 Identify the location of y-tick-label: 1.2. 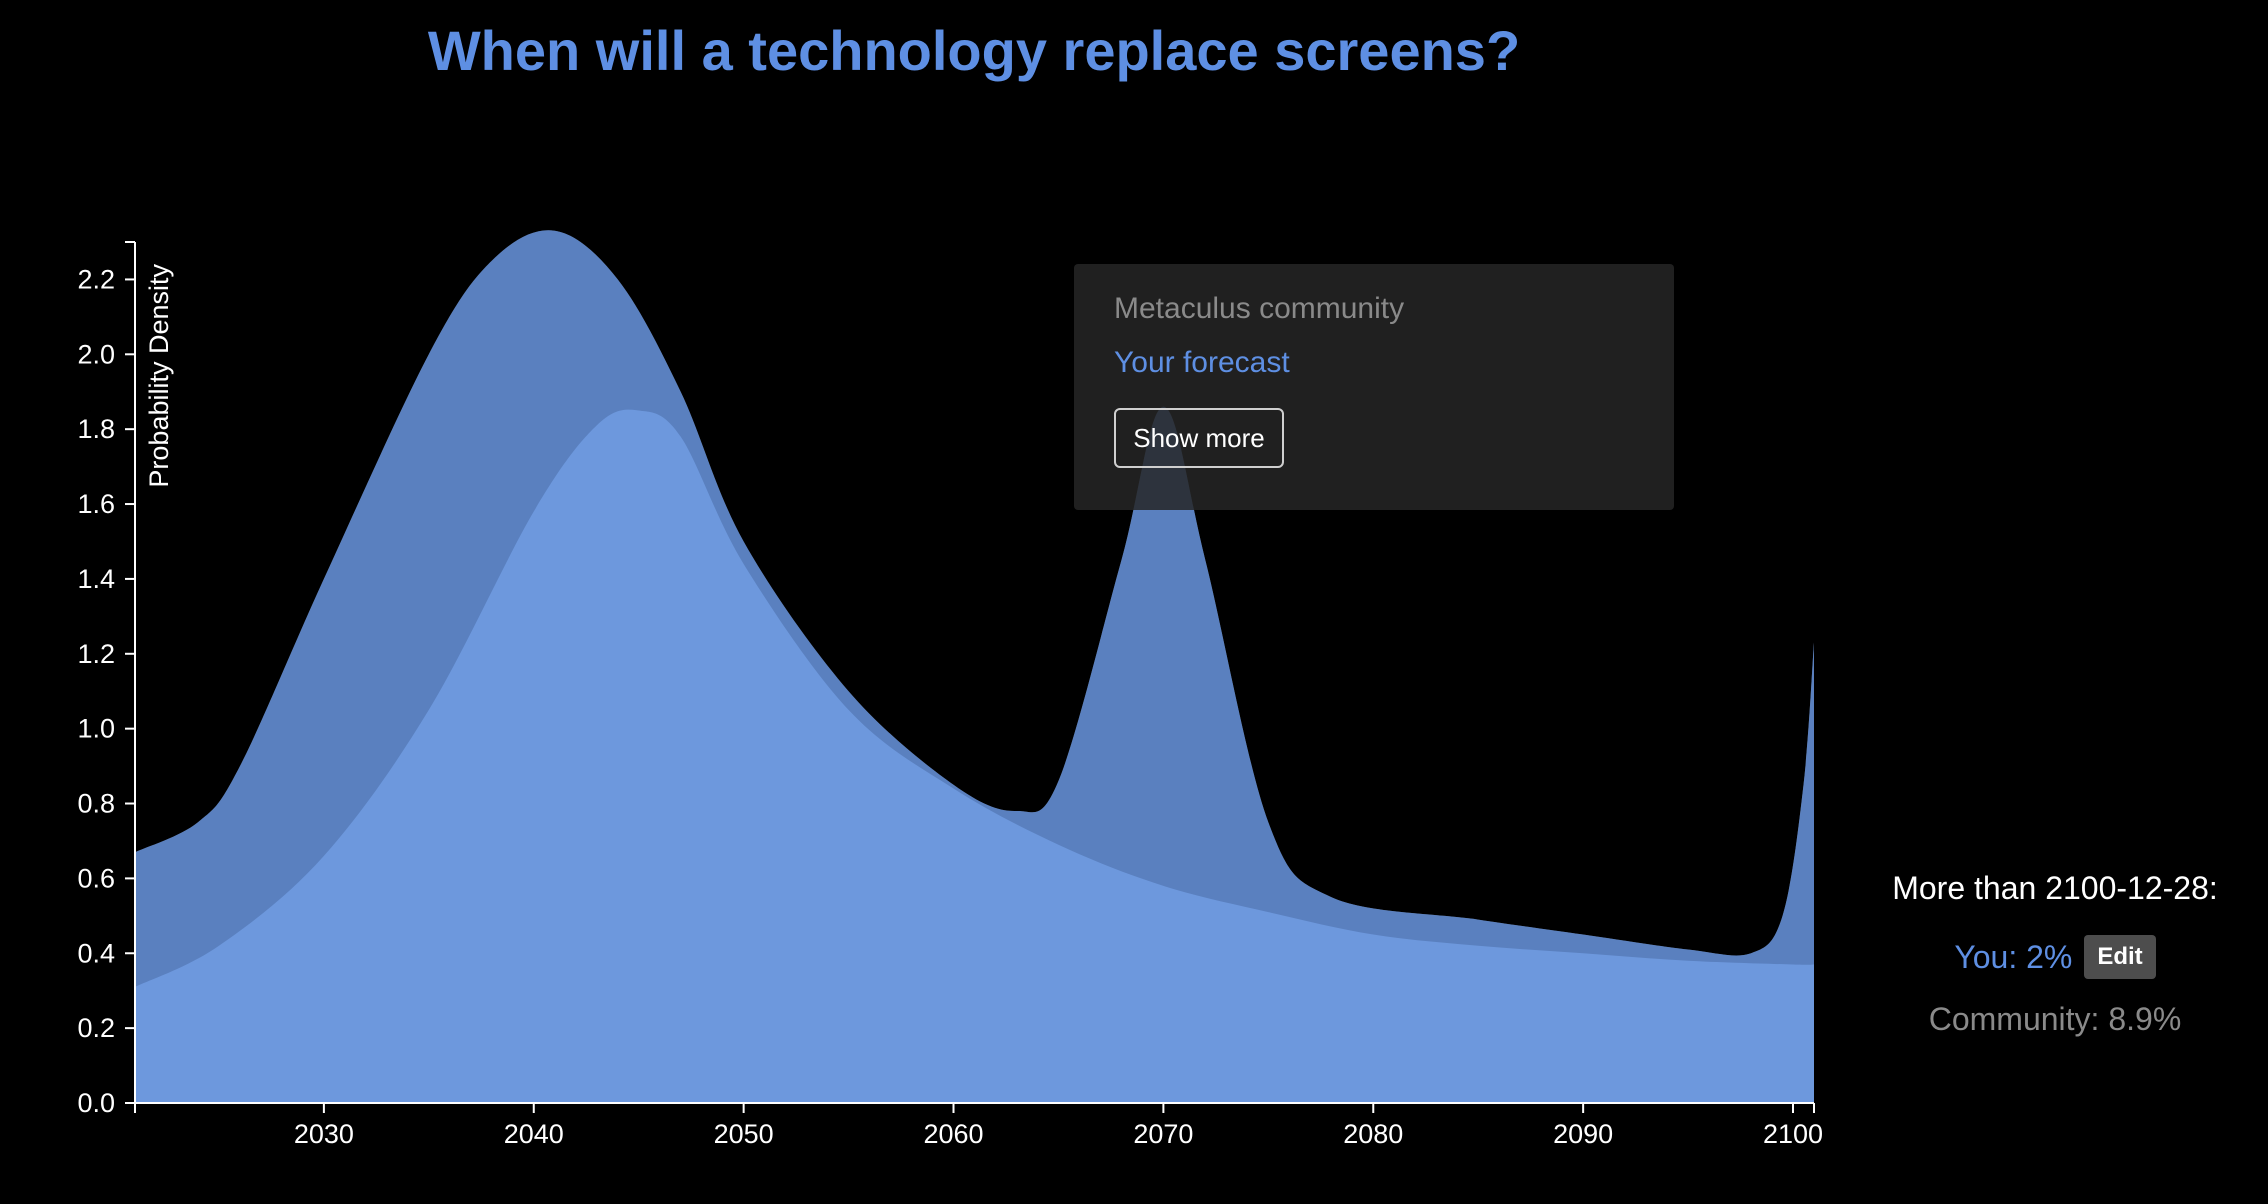
(96, 654).